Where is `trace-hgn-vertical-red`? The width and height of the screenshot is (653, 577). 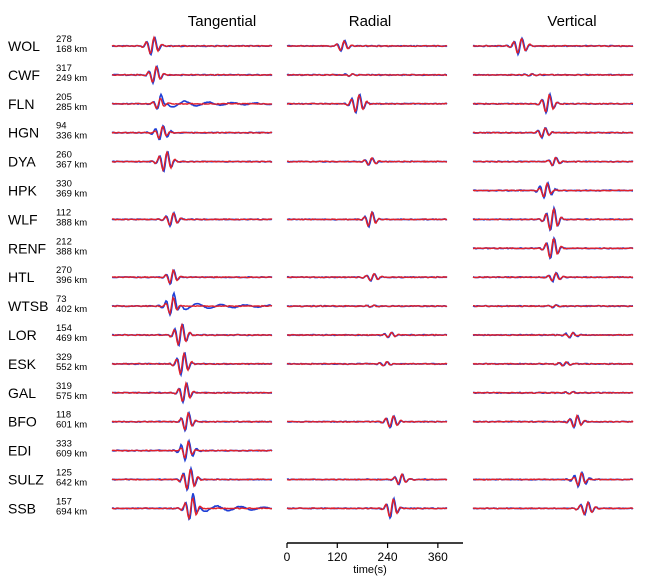
trace-hgn-vertical-red is located at coordinates (553, 132).